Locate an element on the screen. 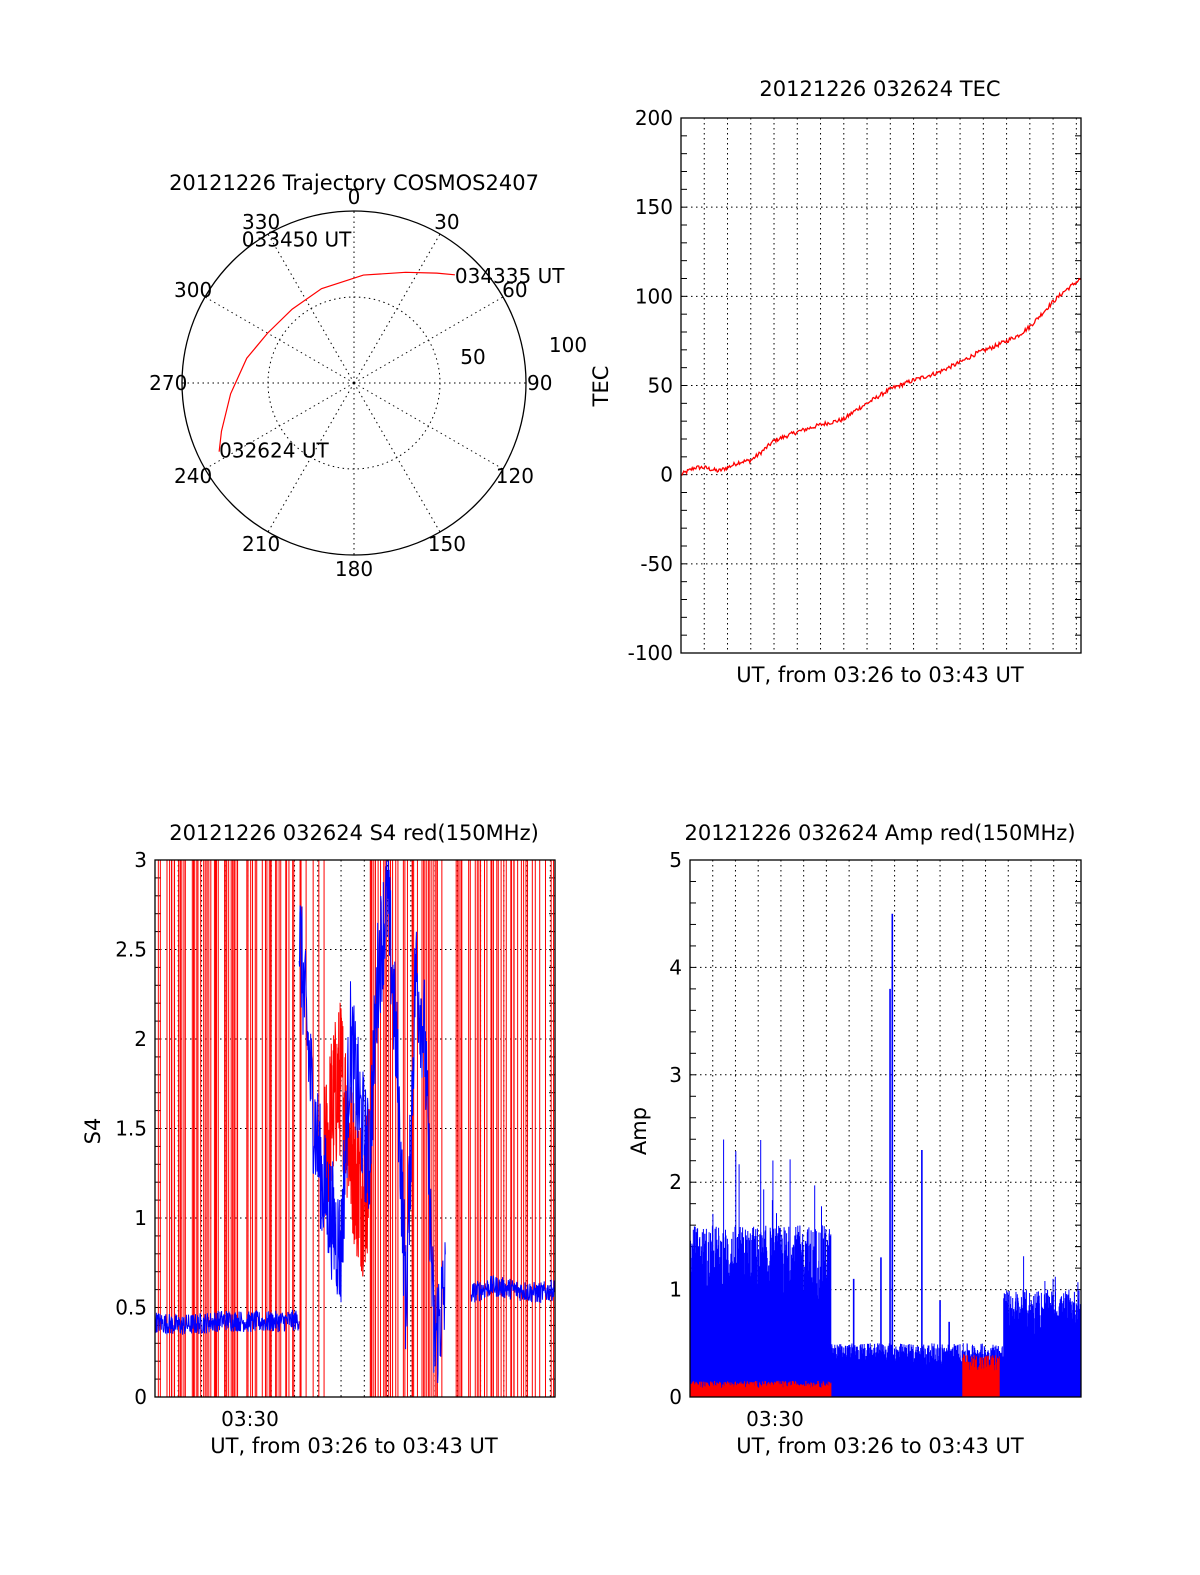  amp-red-band is located at coordinates (981, 1375).